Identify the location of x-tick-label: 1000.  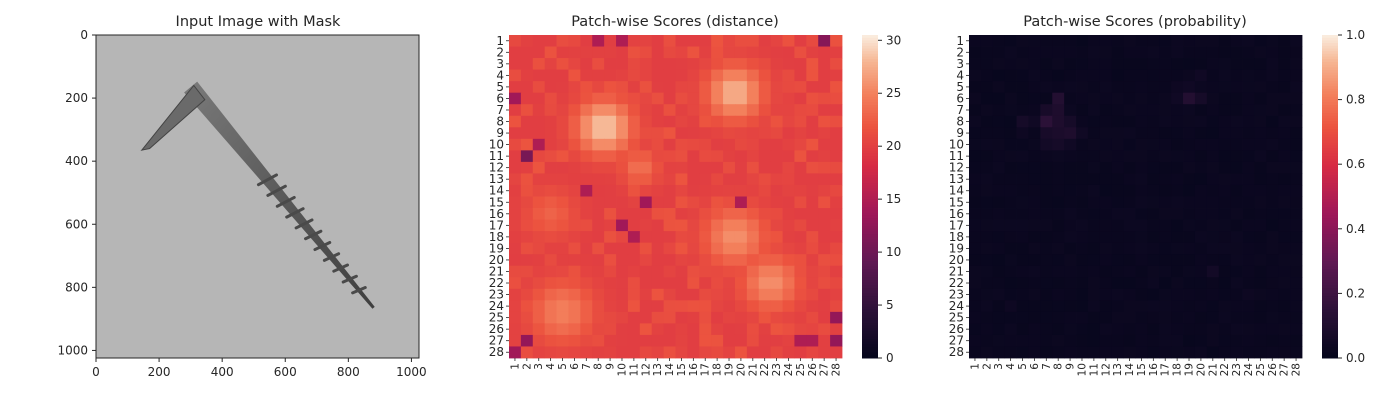
(411, 372).